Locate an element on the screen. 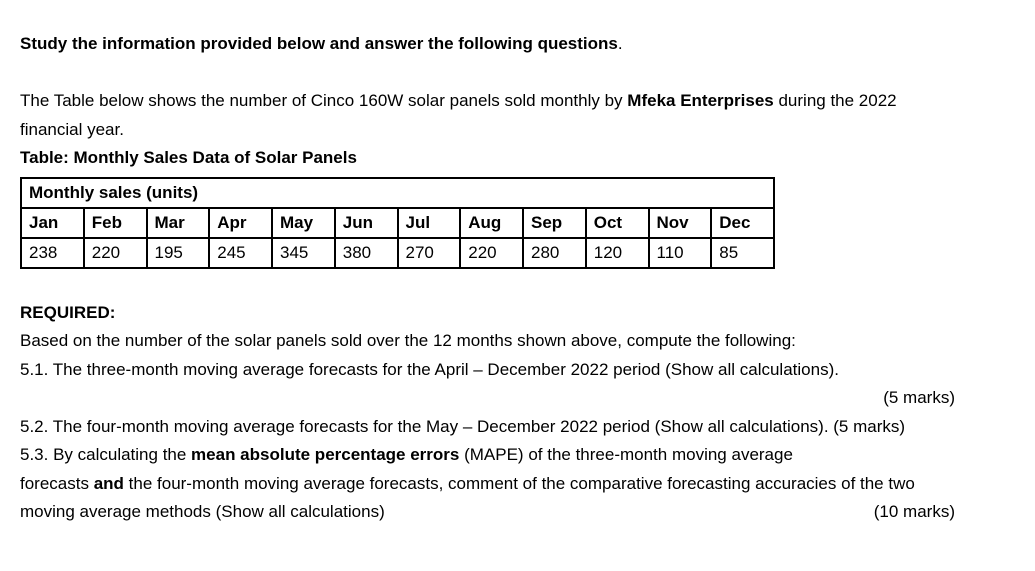  required-heading: REQUIRED: is located at coordinates (68, 312).